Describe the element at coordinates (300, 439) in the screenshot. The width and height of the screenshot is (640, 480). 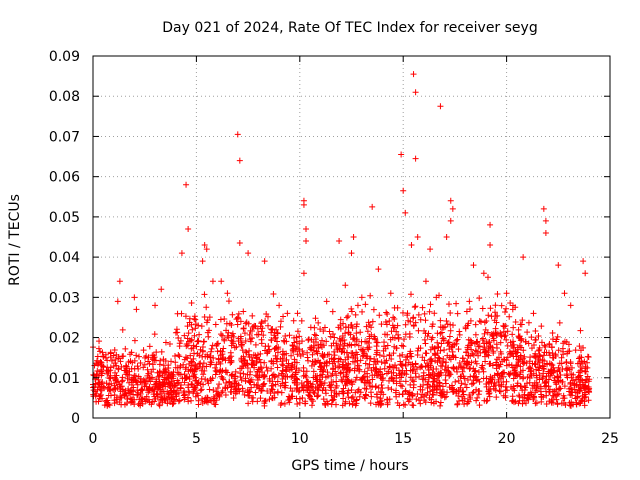
I see `x-tick-label: 10` at that location.